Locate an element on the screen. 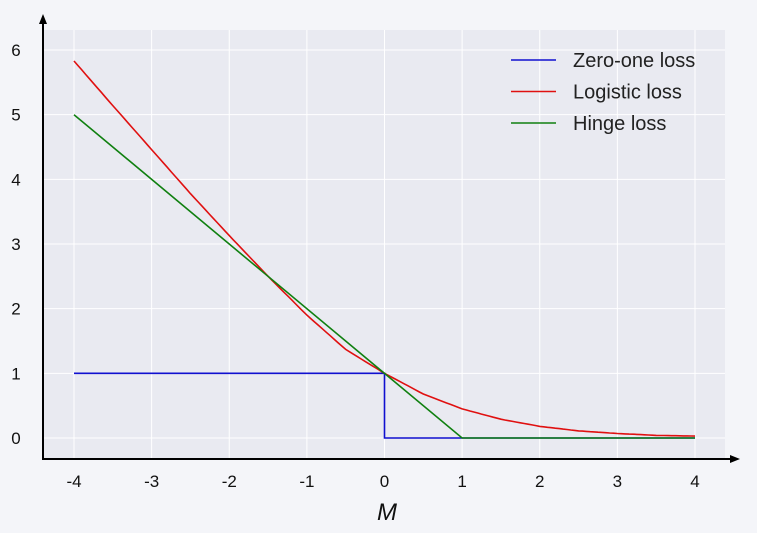 This screenshot has height=533, width=757. y-tick-label: 0 is located at coordinates (15, 438).